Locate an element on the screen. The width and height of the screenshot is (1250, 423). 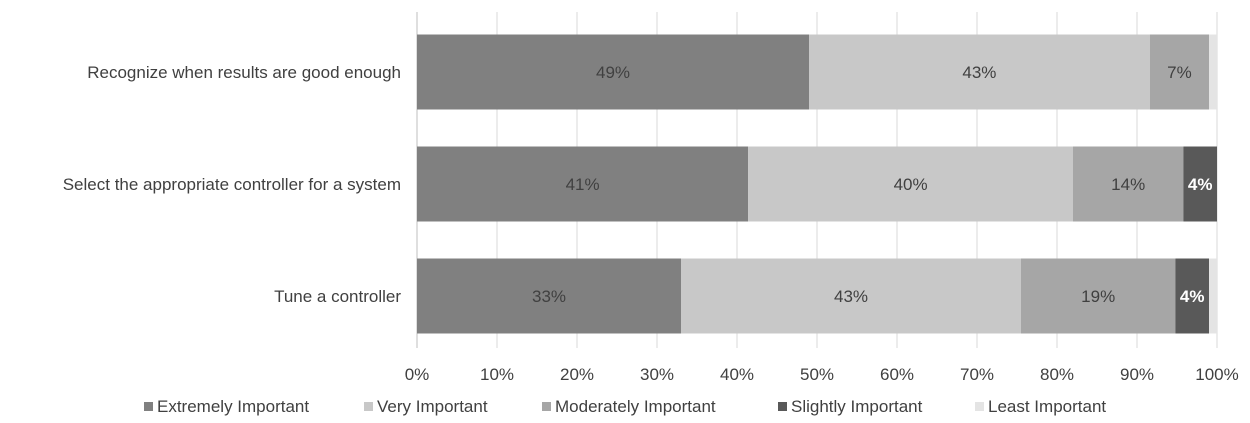
x-tick-label: 60% is located at coordinates (897, 374).